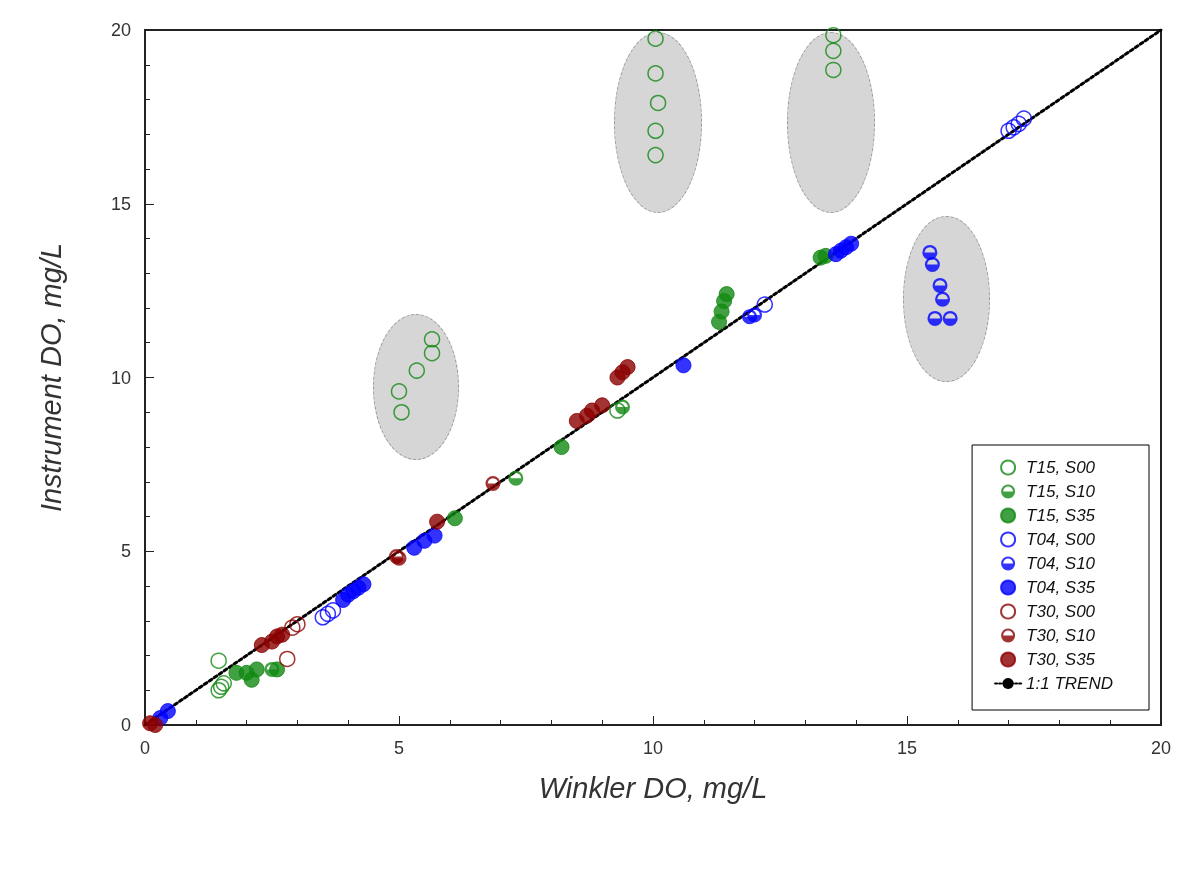  What do you see at coordinates (1061, 467) in the screenshot?
I see `legend-label: T15, S00` at bounding box center [1061, 467].